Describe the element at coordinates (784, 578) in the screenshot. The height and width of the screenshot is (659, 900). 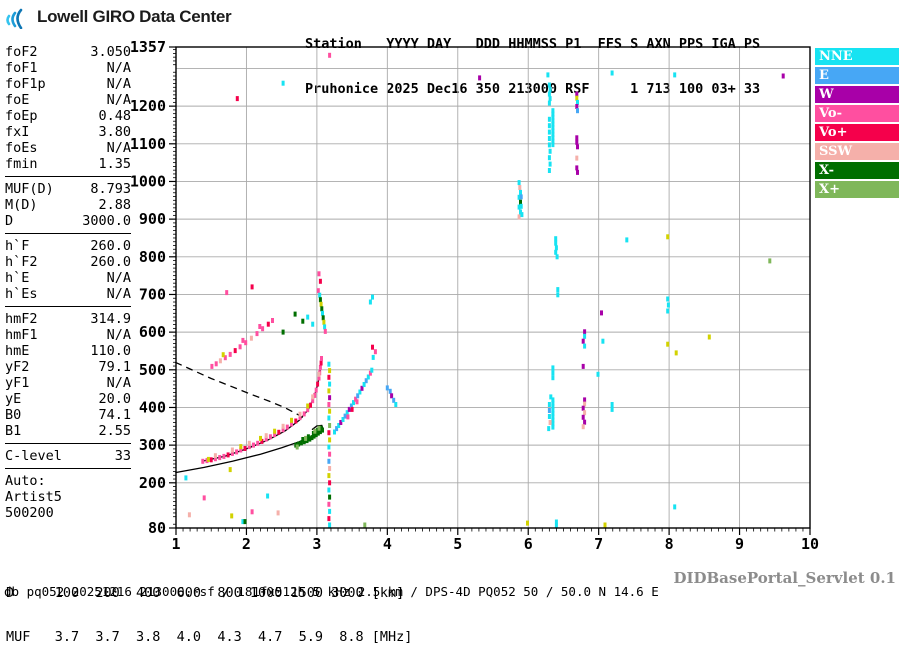
I see `servlet-version-label: DIDBasePortal_Servlet 0.1` at that location.